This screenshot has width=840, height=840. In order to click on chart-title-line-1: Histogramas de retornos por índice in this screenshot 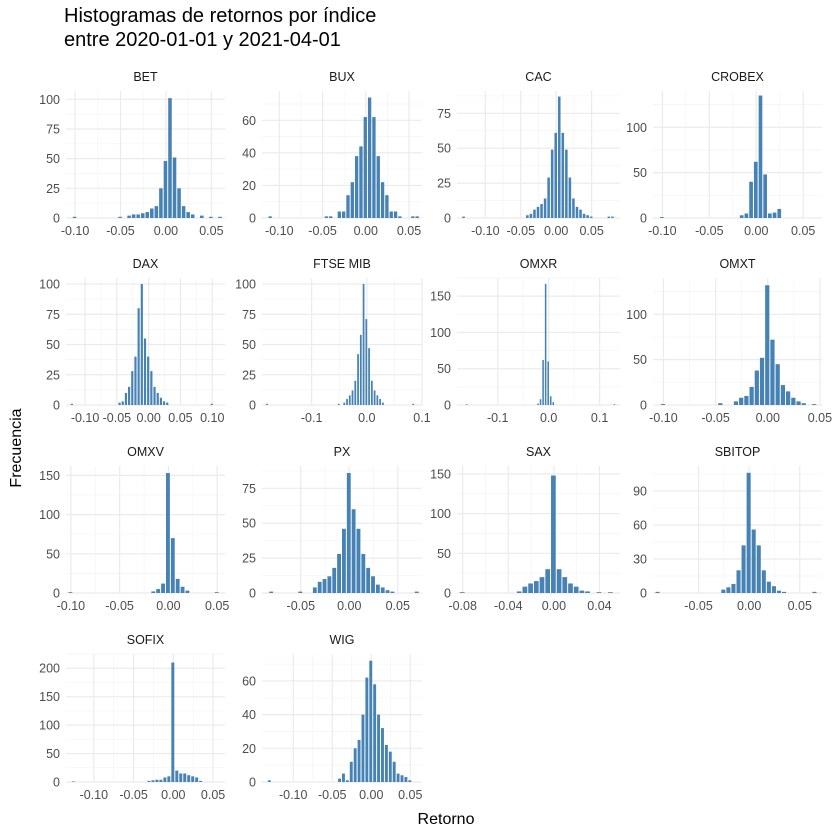, I will do `click(220, 16)`.